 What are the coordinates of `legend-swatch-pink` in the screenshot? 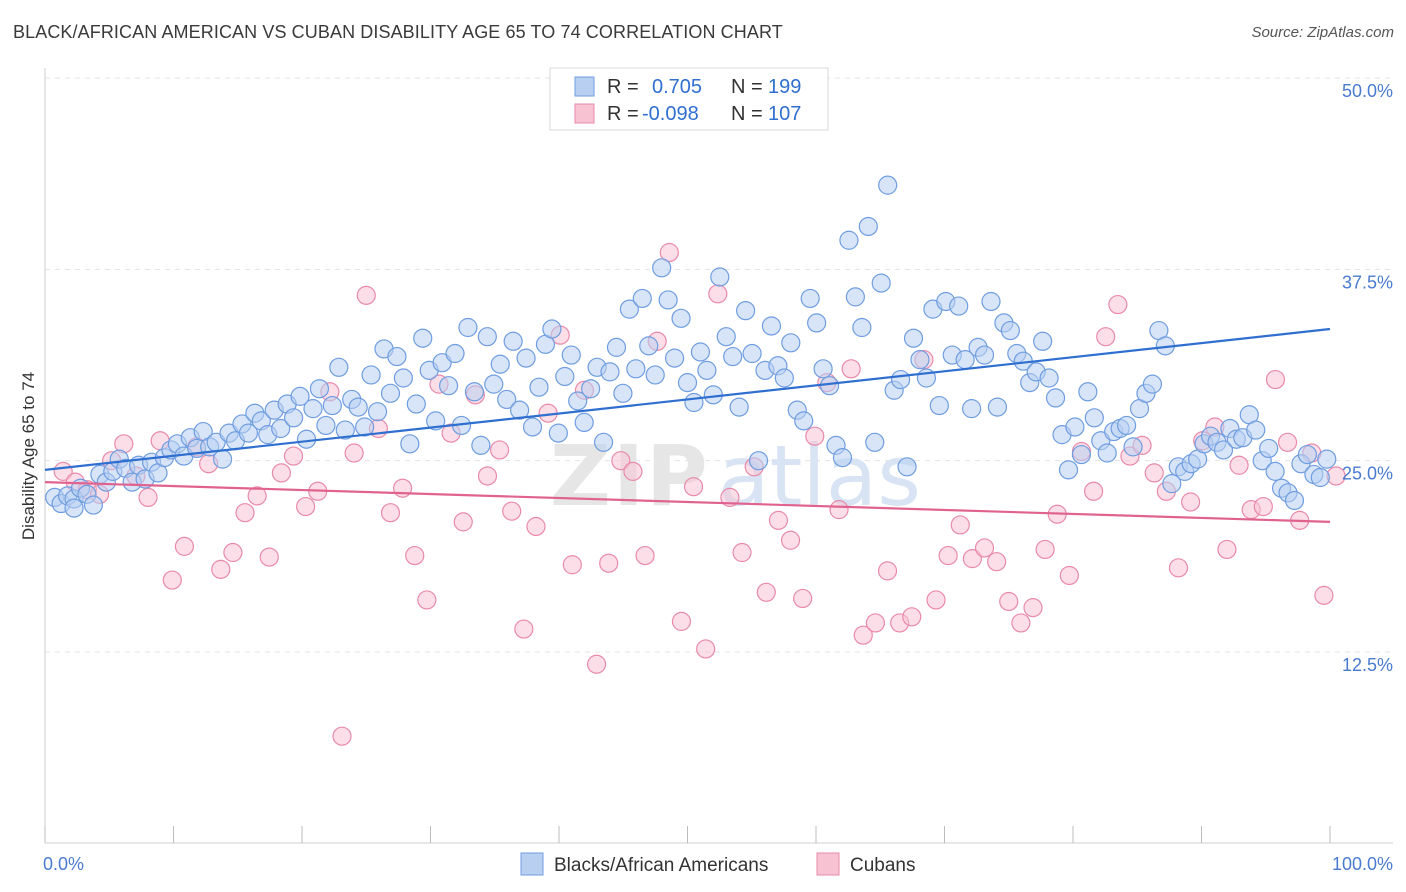 It's located at (584, 113).